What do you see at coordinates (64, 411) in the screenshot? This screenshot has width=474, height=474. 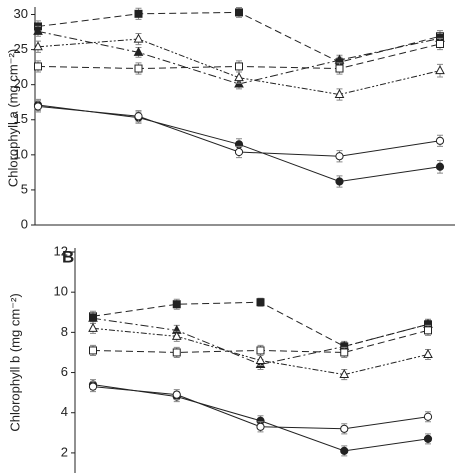 I see `y-tick-label: 4` at bounding box center [64, 411].